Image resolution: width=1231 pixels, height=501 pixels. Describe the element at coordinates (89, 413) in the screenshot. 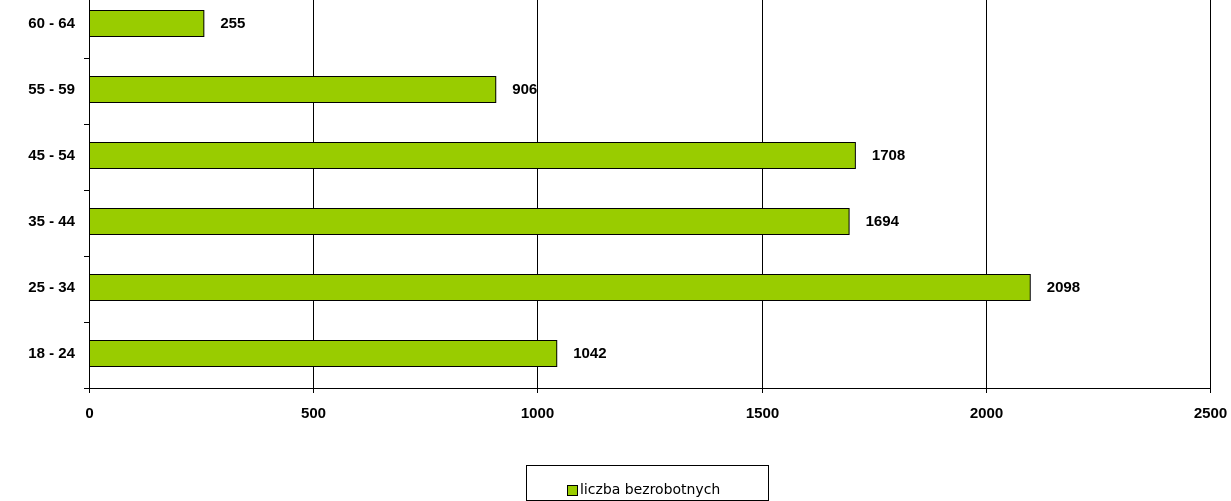

I see `x-tick-label: 0` at that location.